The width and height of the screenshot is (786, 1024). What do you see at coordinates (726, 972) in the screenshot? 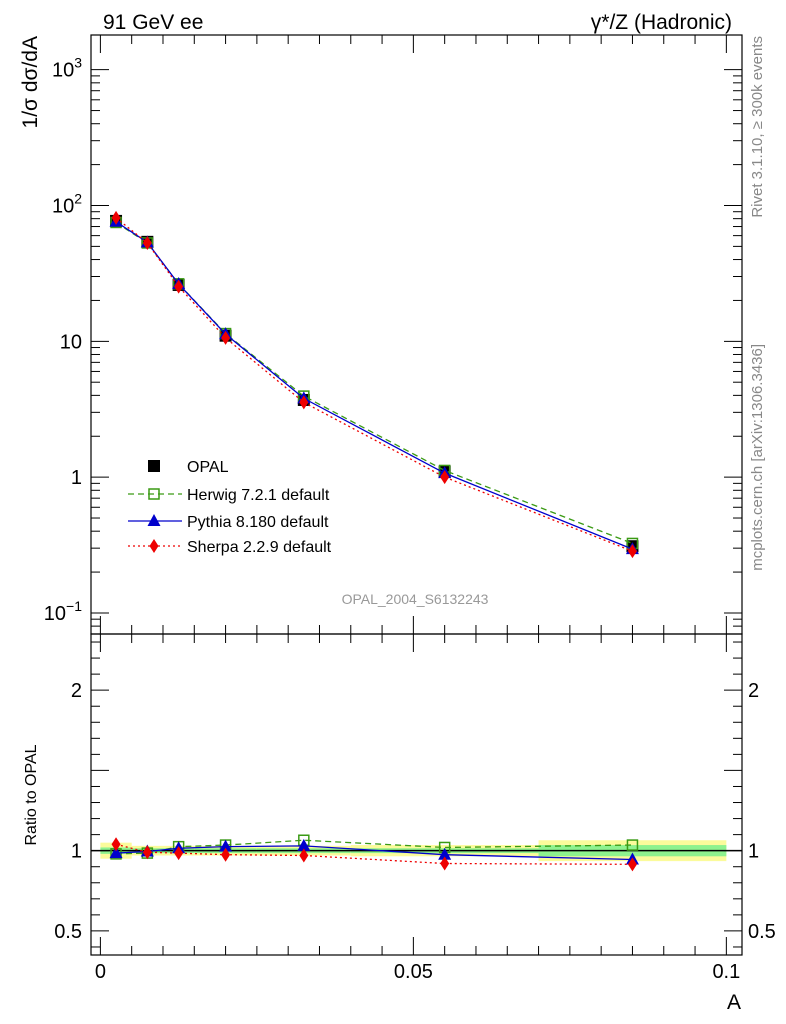
I see `x-tick-label: 0.1` at bounding box center [726, 972].